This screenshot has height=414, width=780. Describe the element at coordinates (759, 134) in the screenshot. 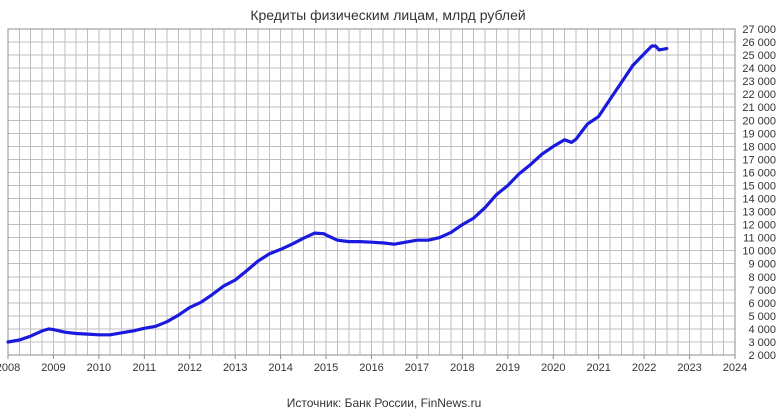

I see `y-tick-label: 19 000` at that location.